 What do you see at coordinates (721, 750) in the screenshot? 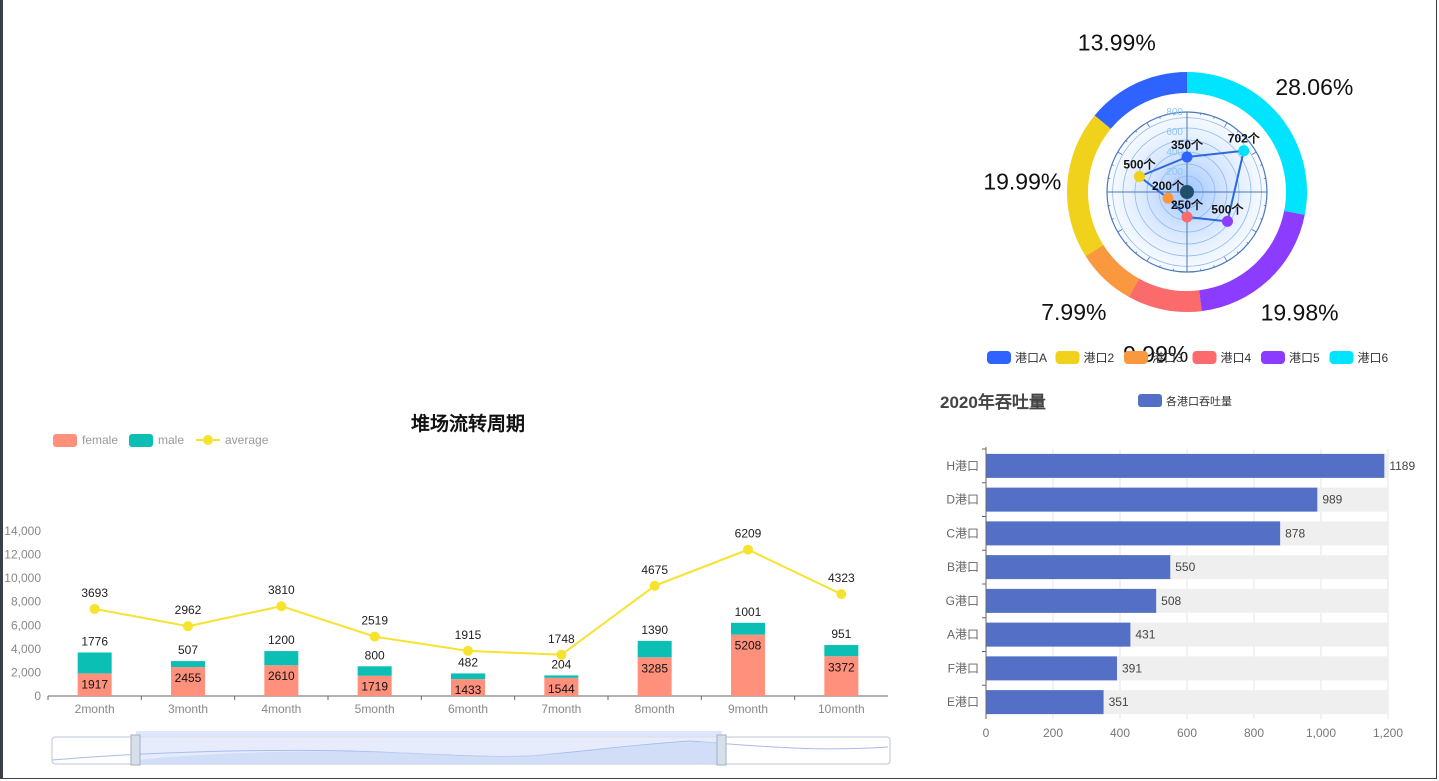
I see `zoom-handle-right` at bounding box center [721, 750].